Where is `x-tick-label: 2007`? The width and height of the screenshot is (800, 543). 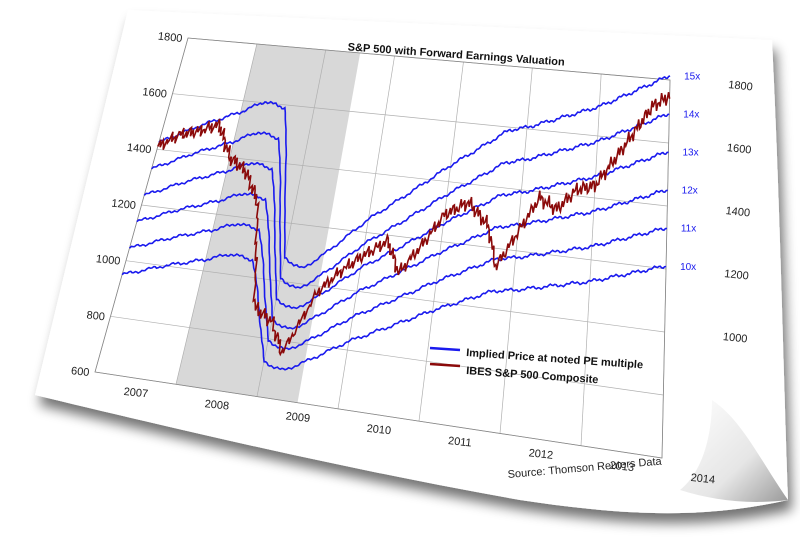
x-tick-label: 2007 is located at coordinates (136, 393).